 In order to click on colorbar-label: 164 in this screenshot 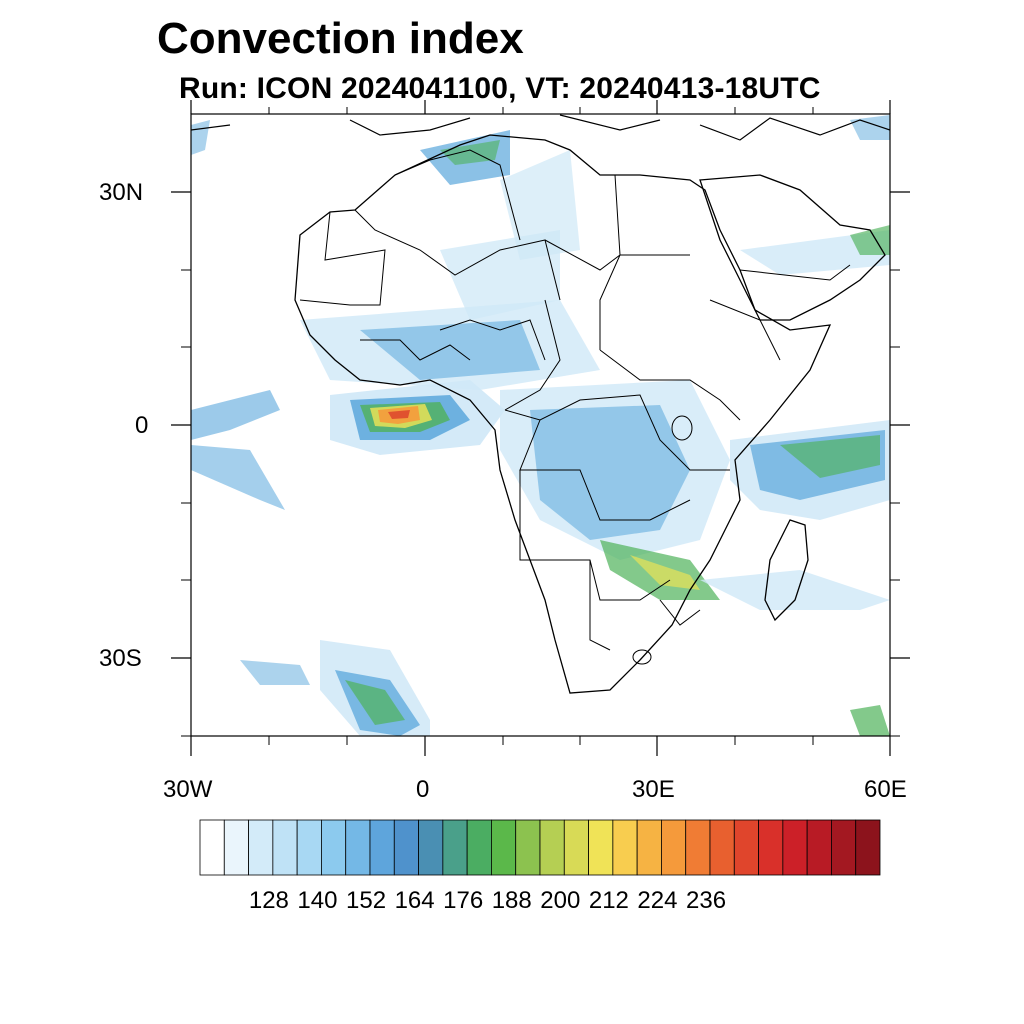, I will do `click(414, 900)`.